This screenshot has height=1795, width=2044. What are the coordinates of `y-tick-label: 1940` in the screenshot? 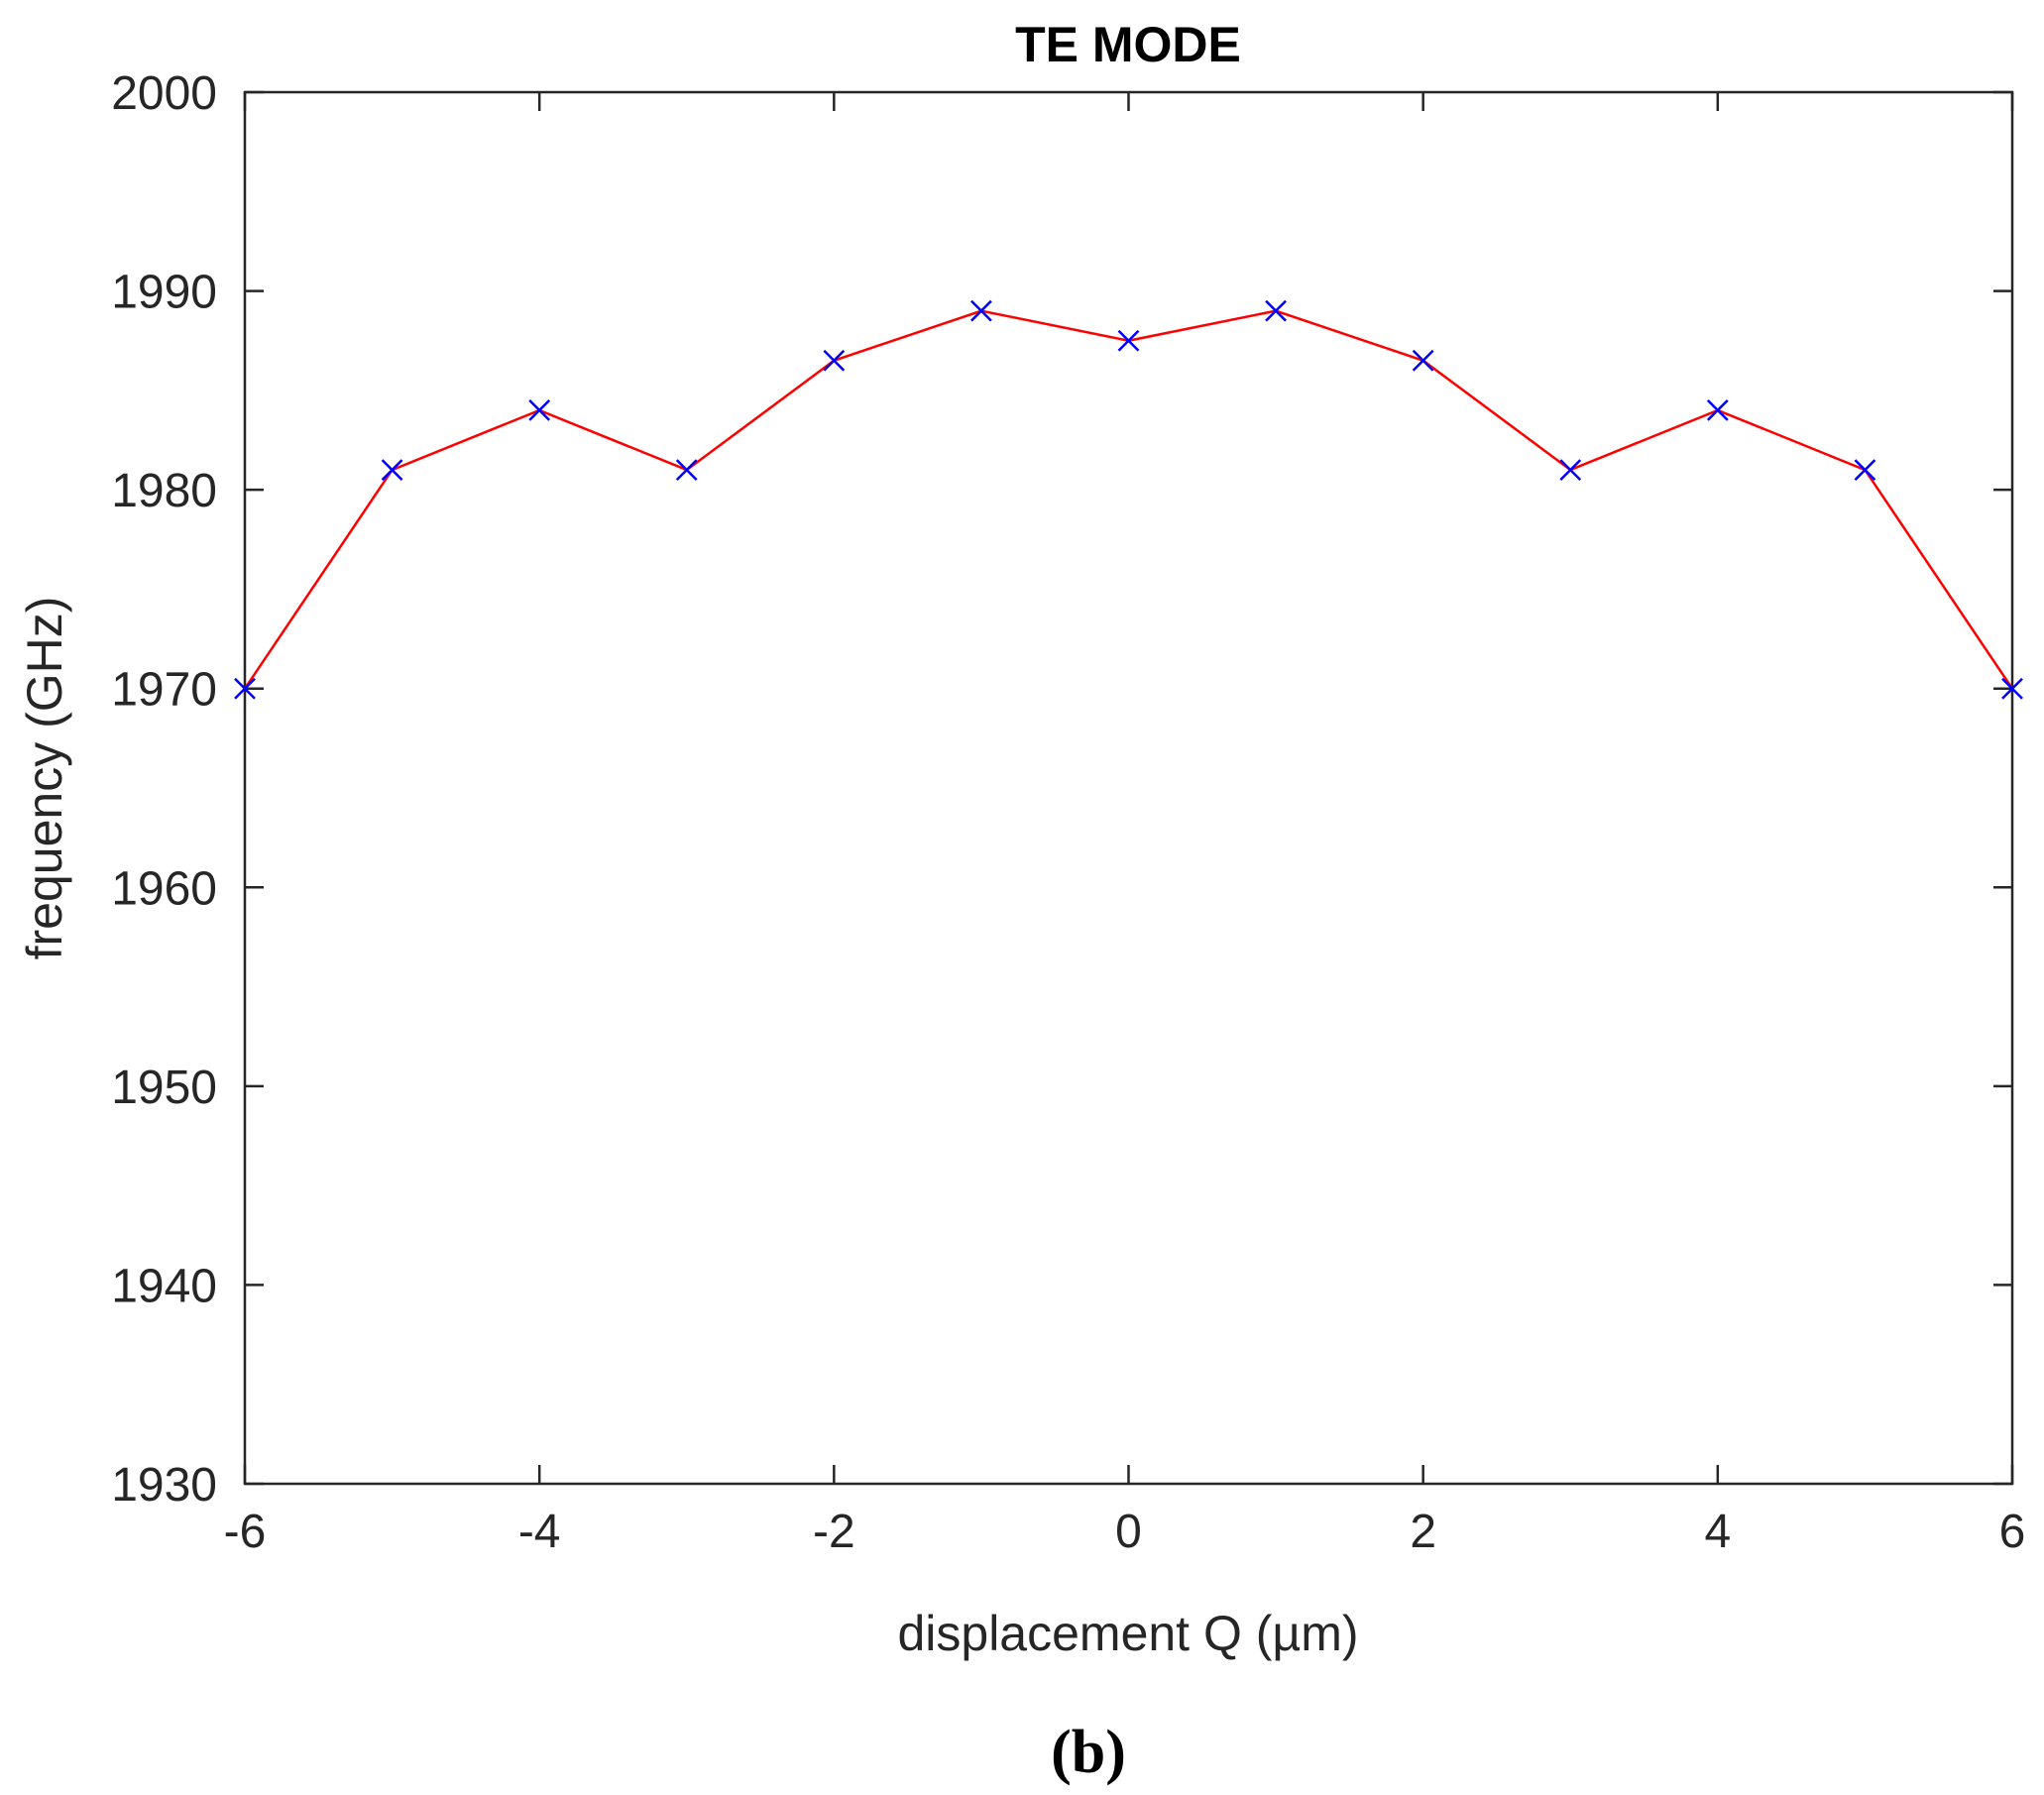 It's located at (164, 1286).